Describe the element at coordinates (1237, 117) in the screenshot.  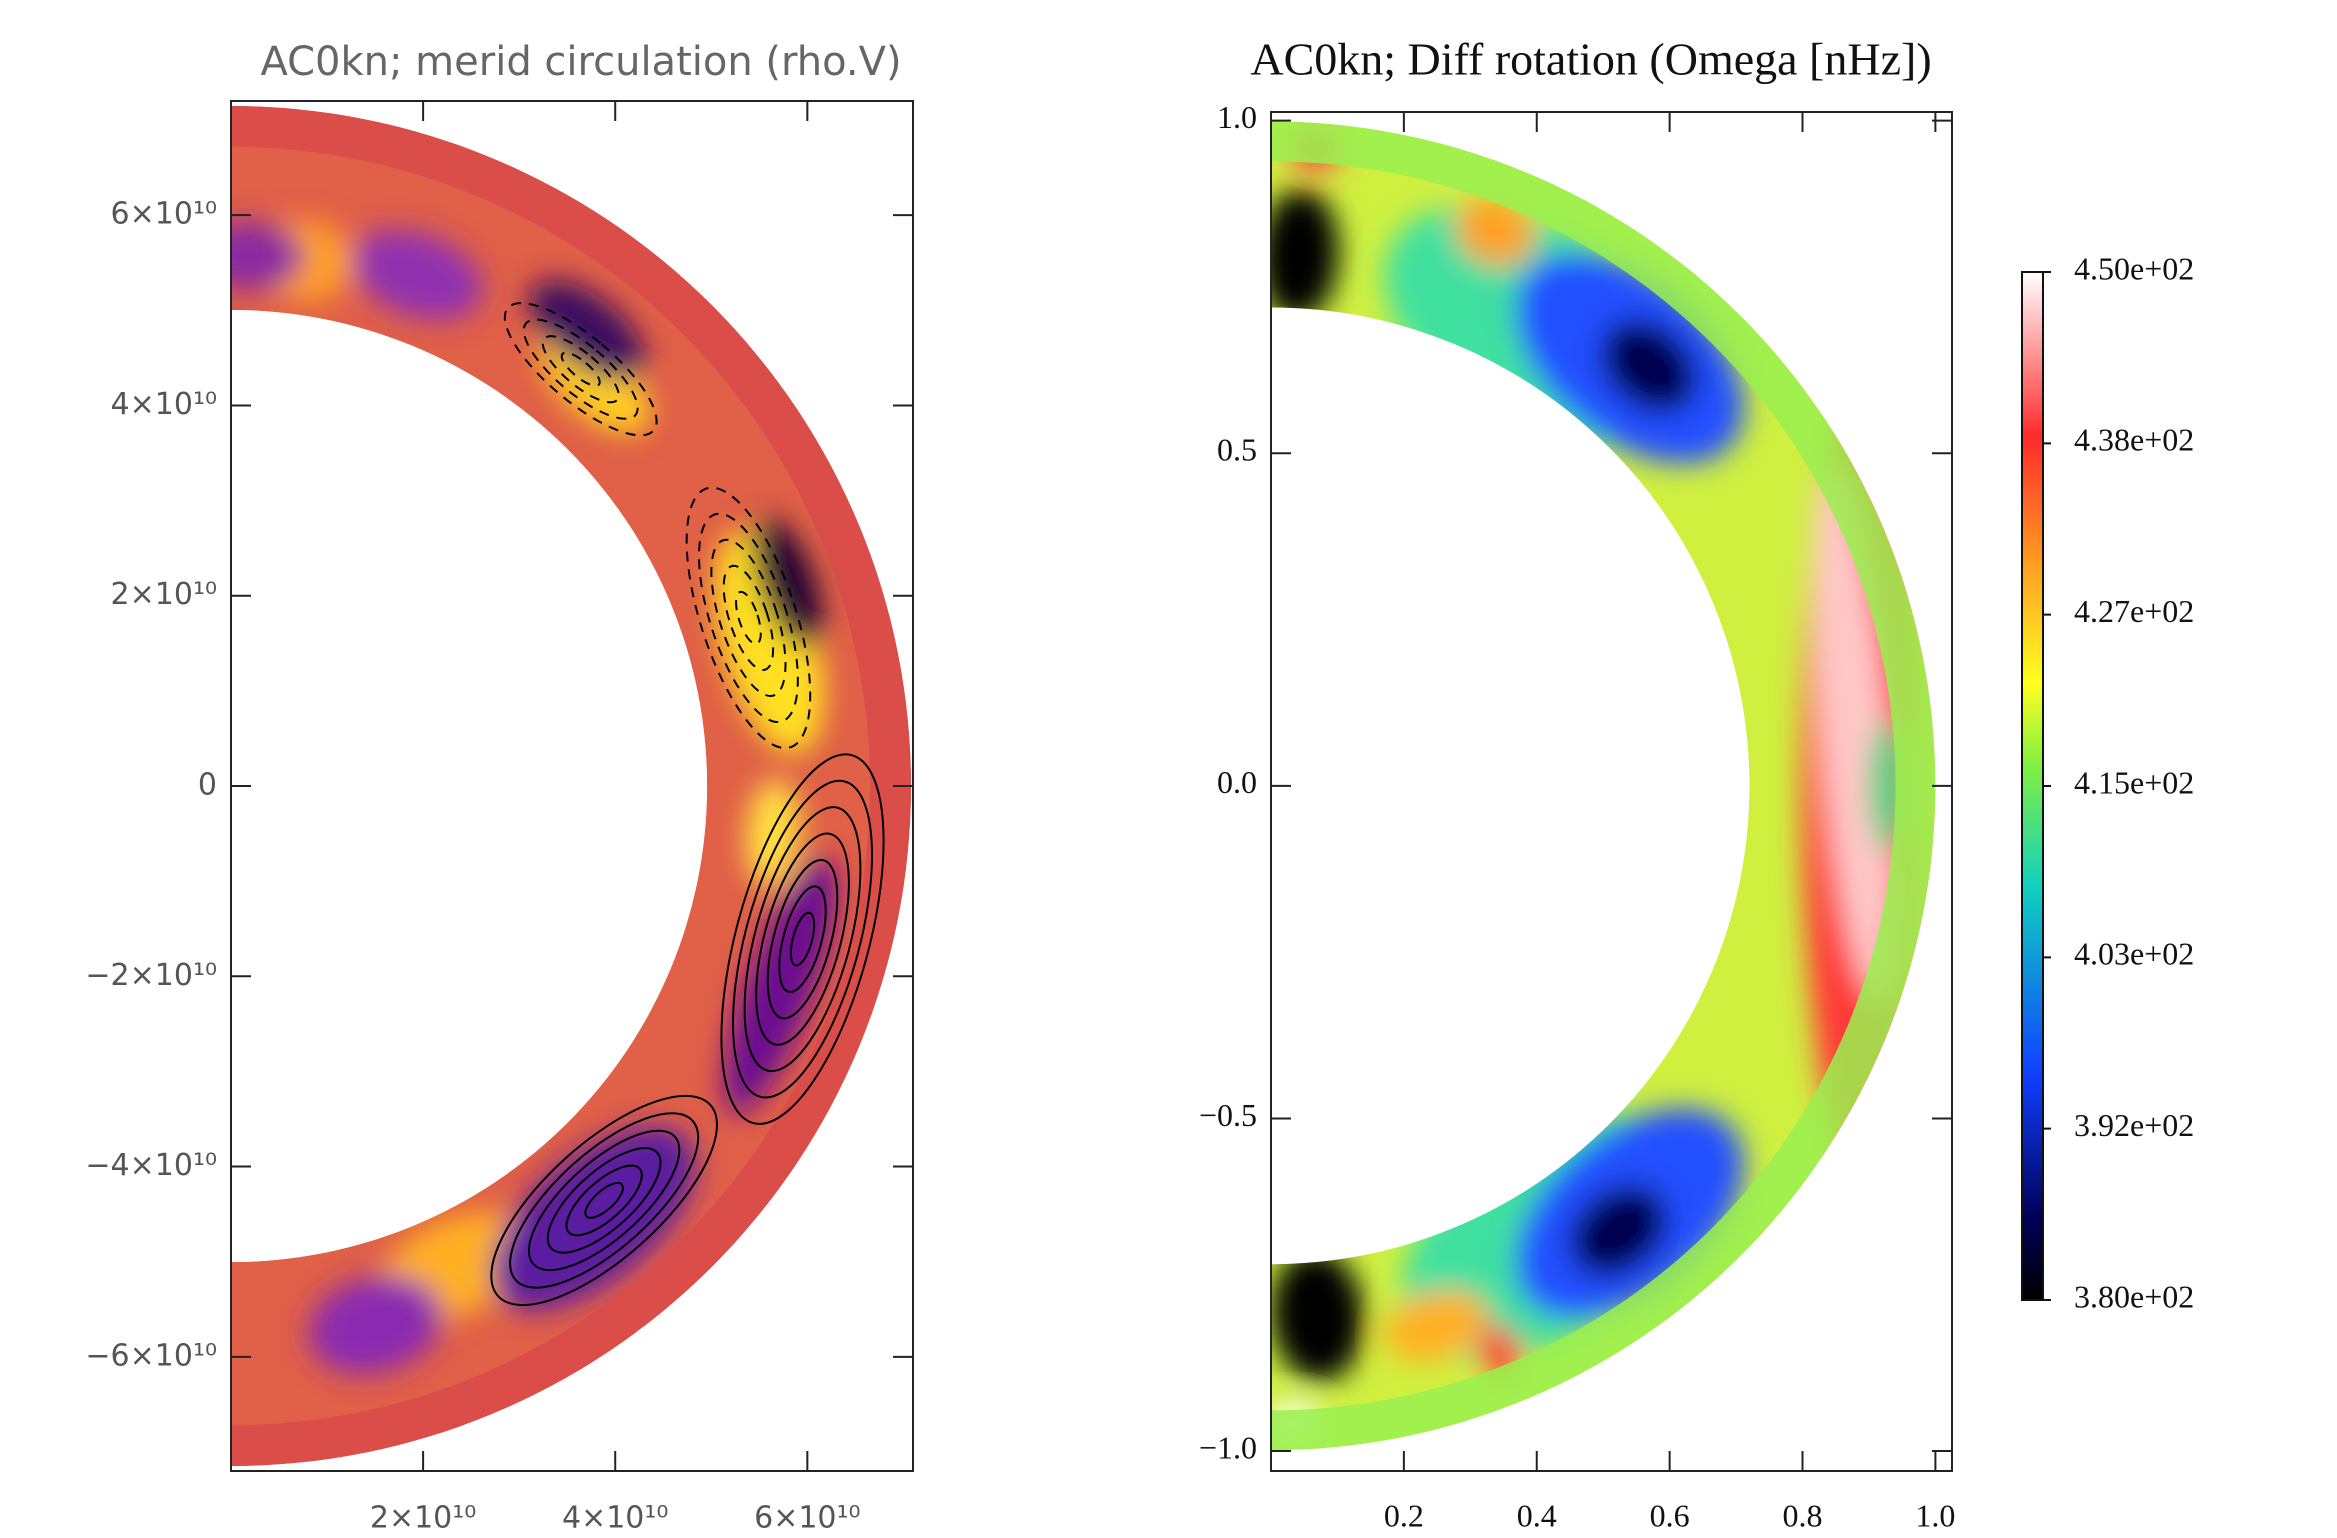
I see `y-tick-label: 1.0` at that location.